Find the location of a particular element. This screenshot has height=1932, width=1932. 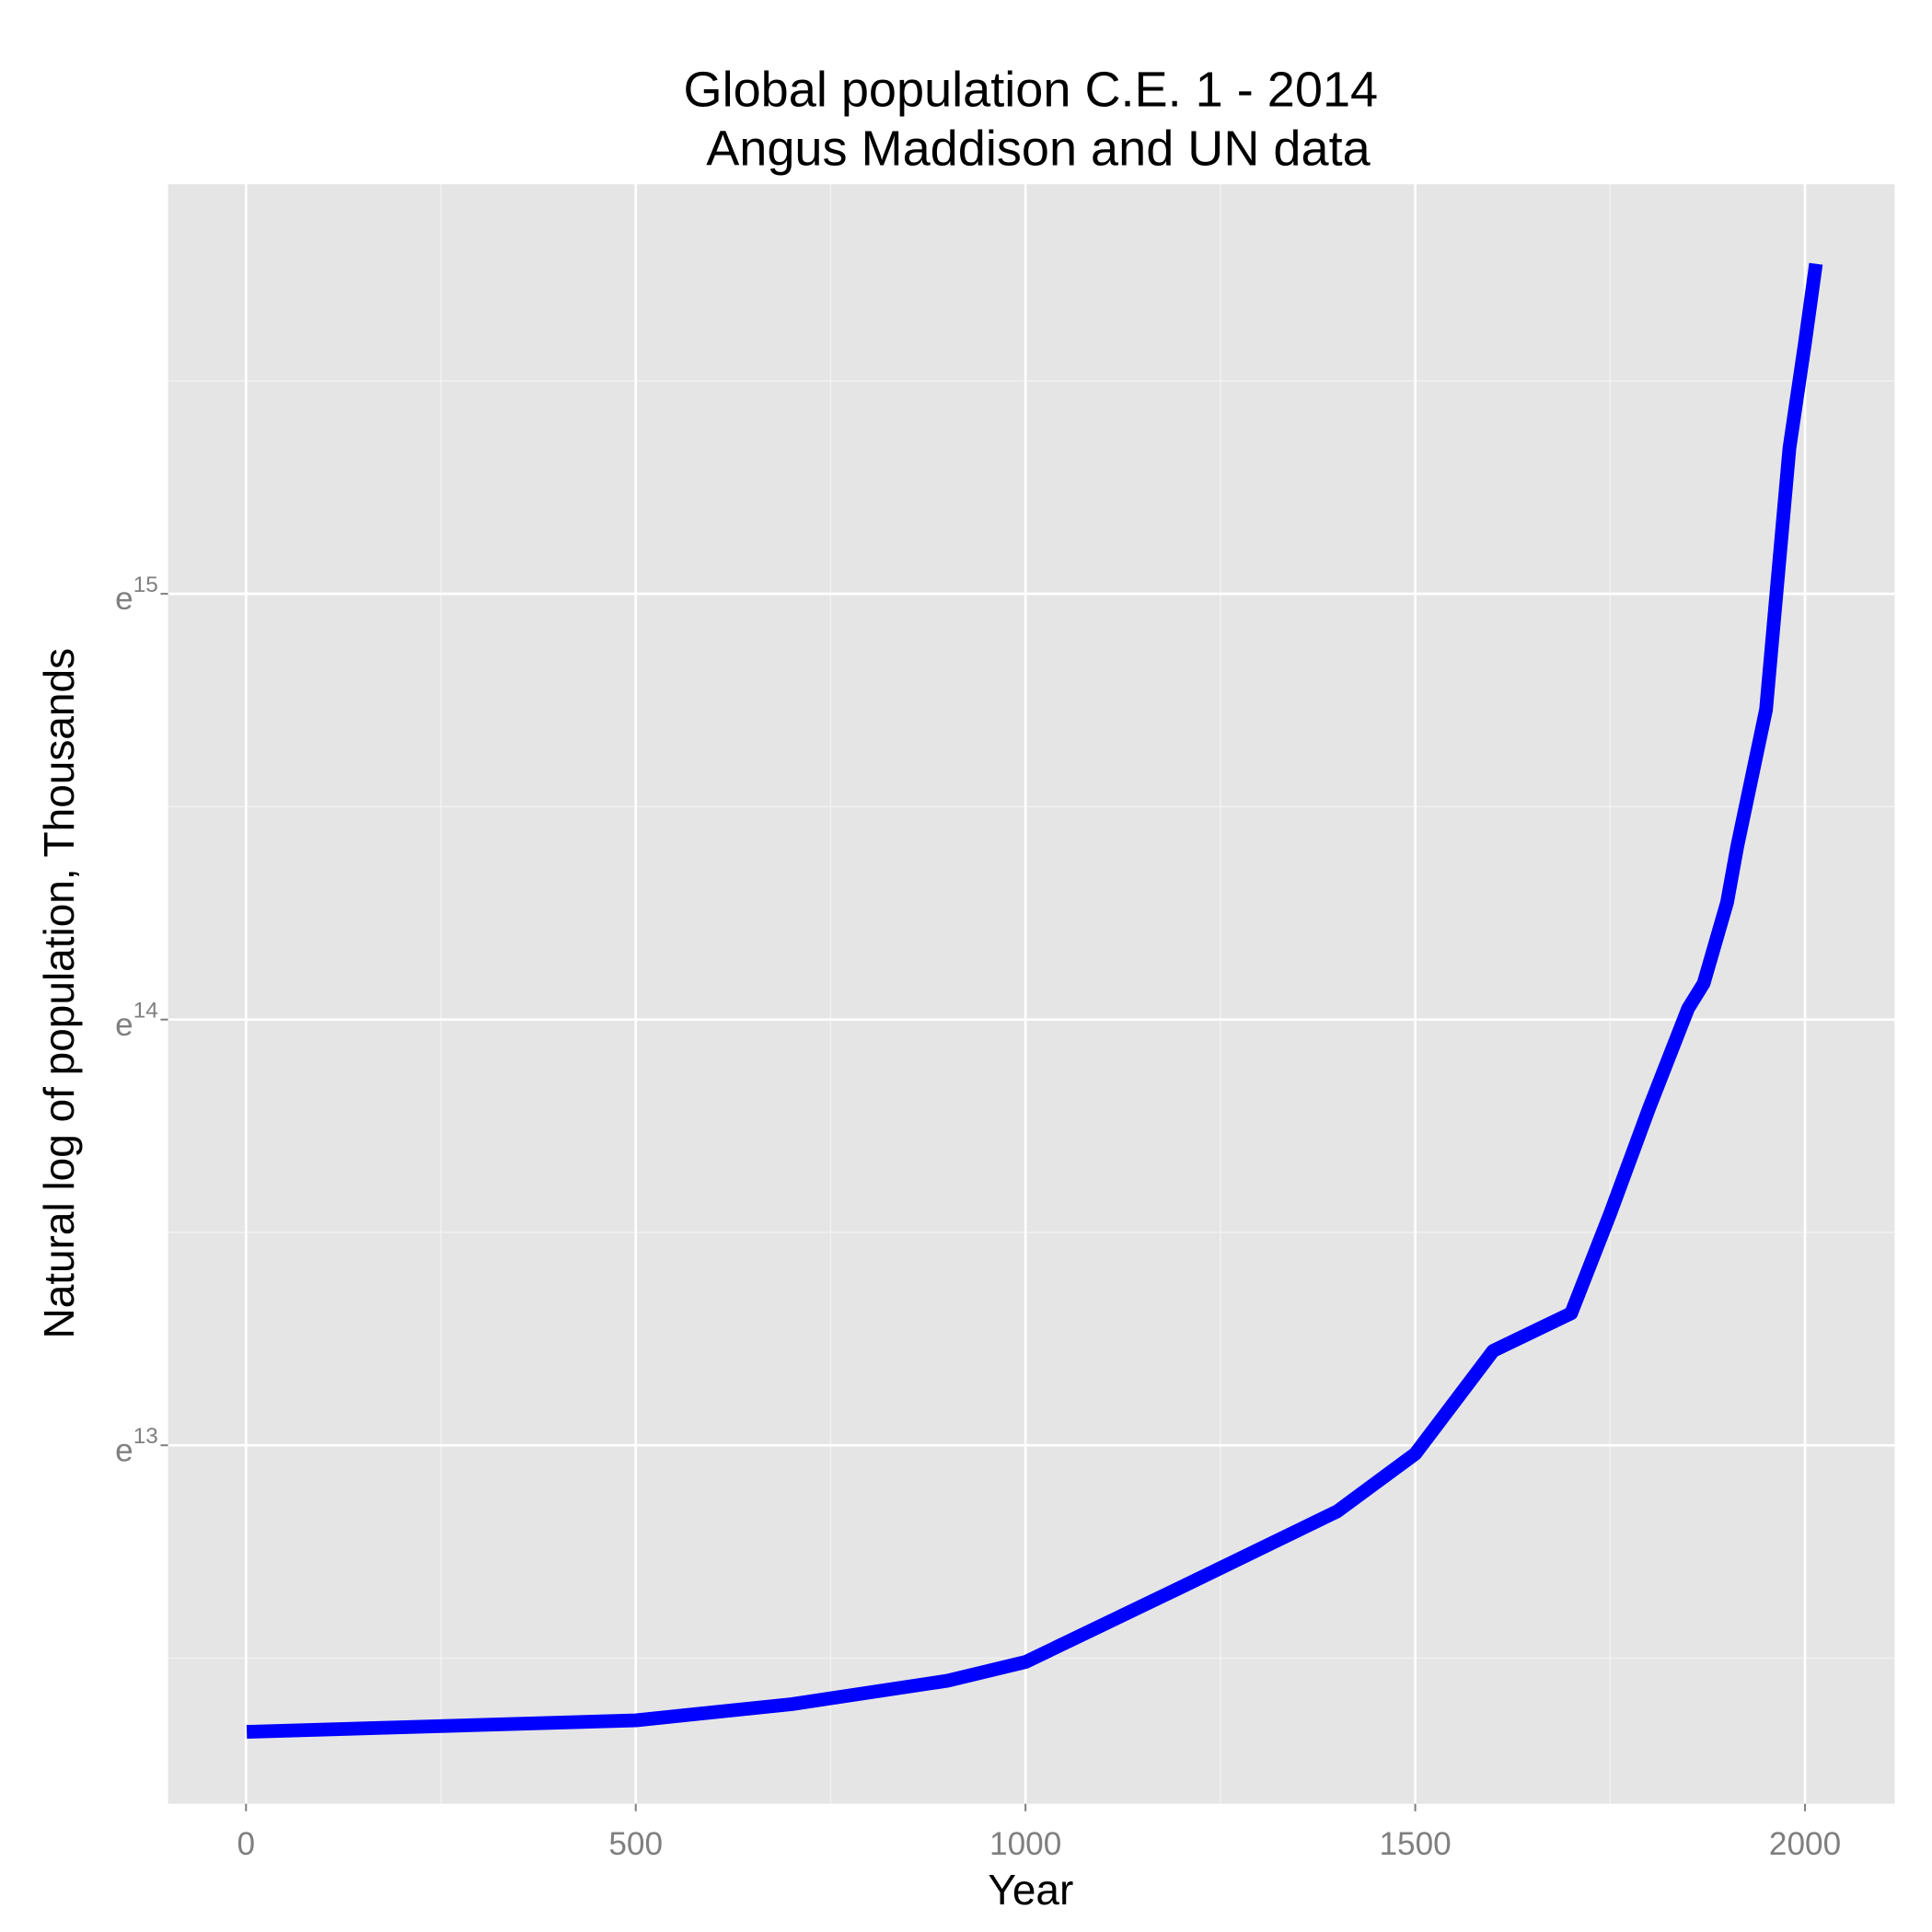

x-tick-label: 2000 is located at coordinates (1805, 1844).